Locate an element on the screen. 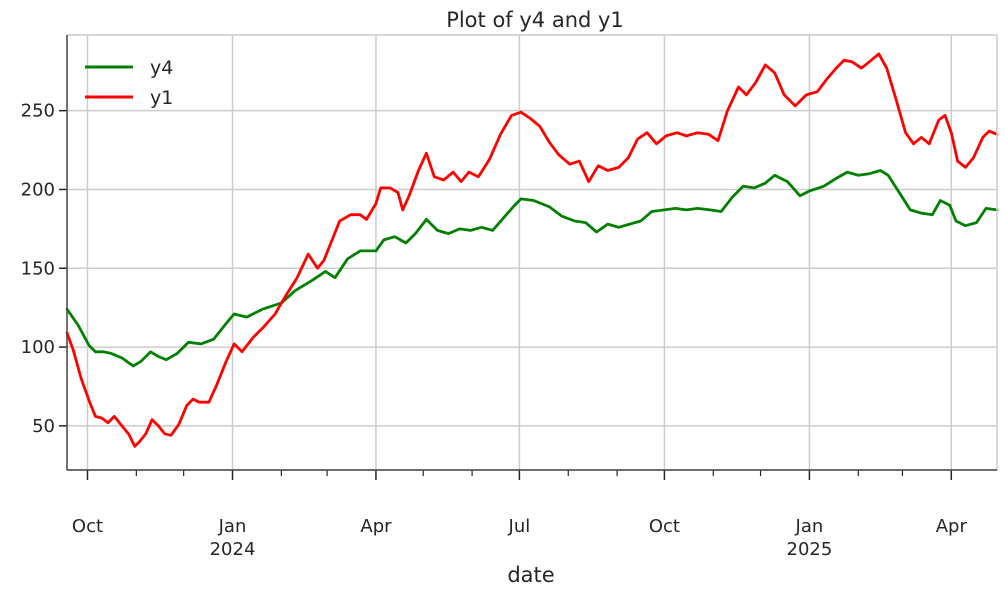 This screenshot has width=1005, height=597. x-tick-year-label: 2024 is located at coordinates (233, 549).